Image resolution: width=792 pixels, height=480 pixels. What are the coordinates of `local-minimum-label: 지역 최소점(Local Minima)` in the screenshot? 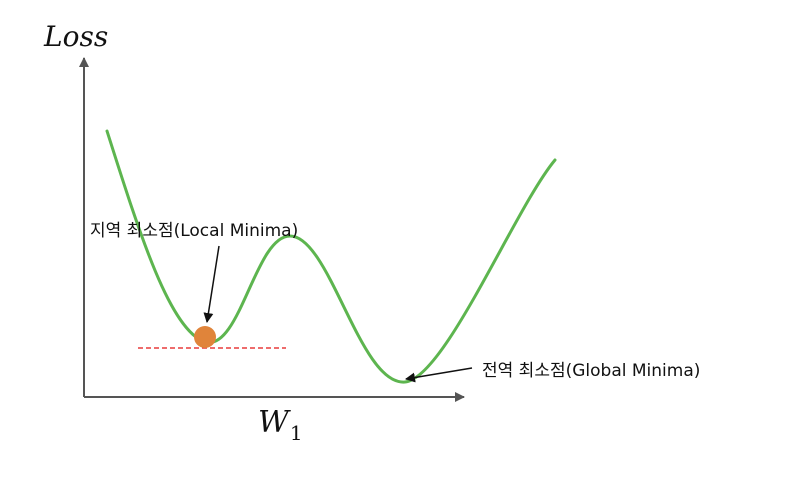 It's located at (194, 231).